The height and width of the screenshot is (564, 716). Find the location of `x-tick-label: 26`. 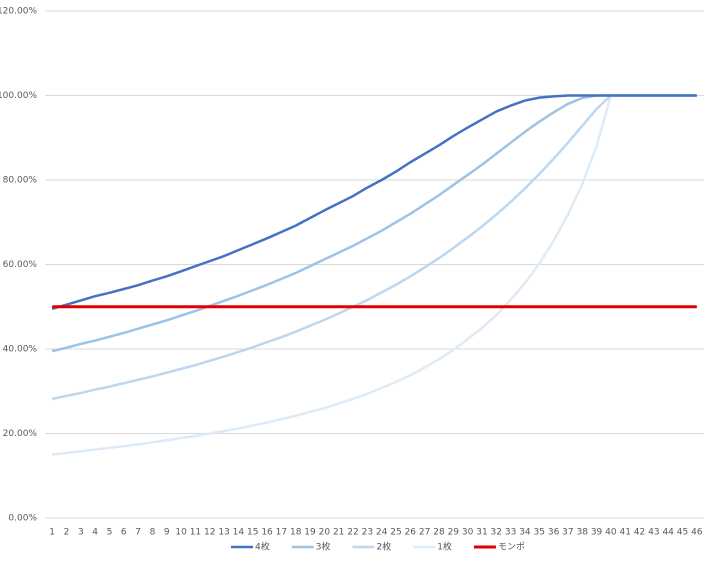

x-tick-label: 26 is located at coordinates (411, 533).